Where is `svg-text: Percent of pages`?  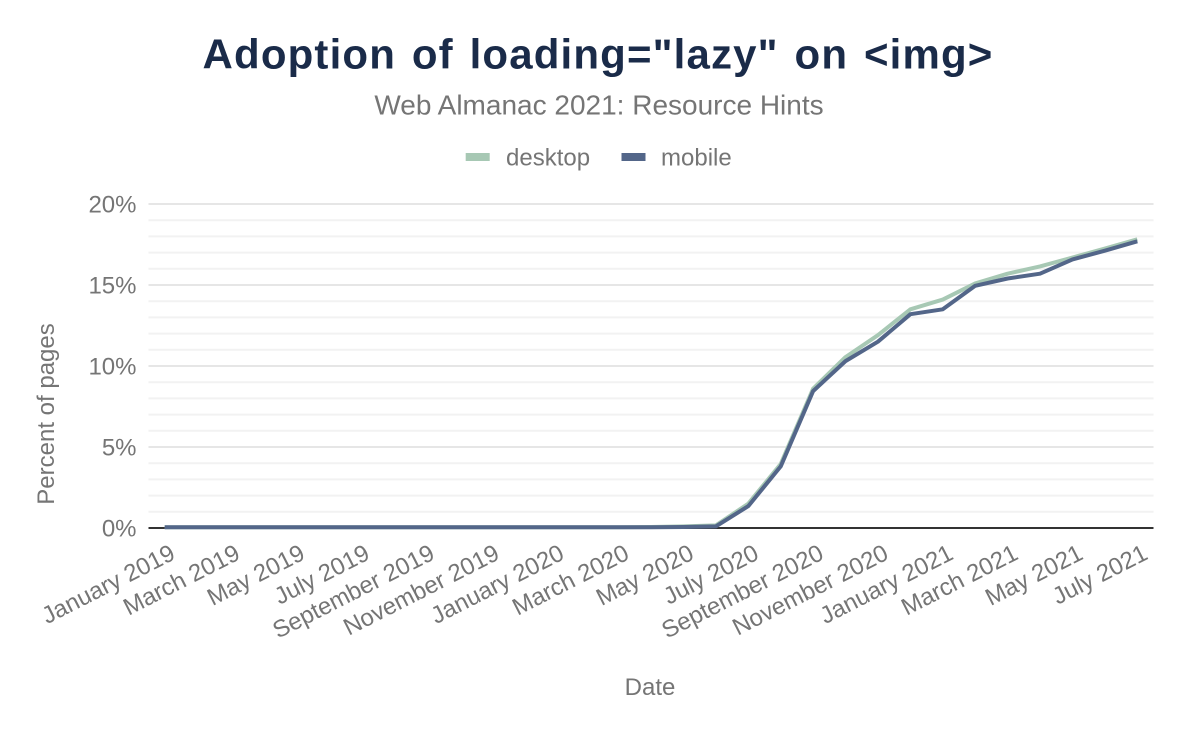
svg-text: Percent of pages is located at coordinates (46, 413).